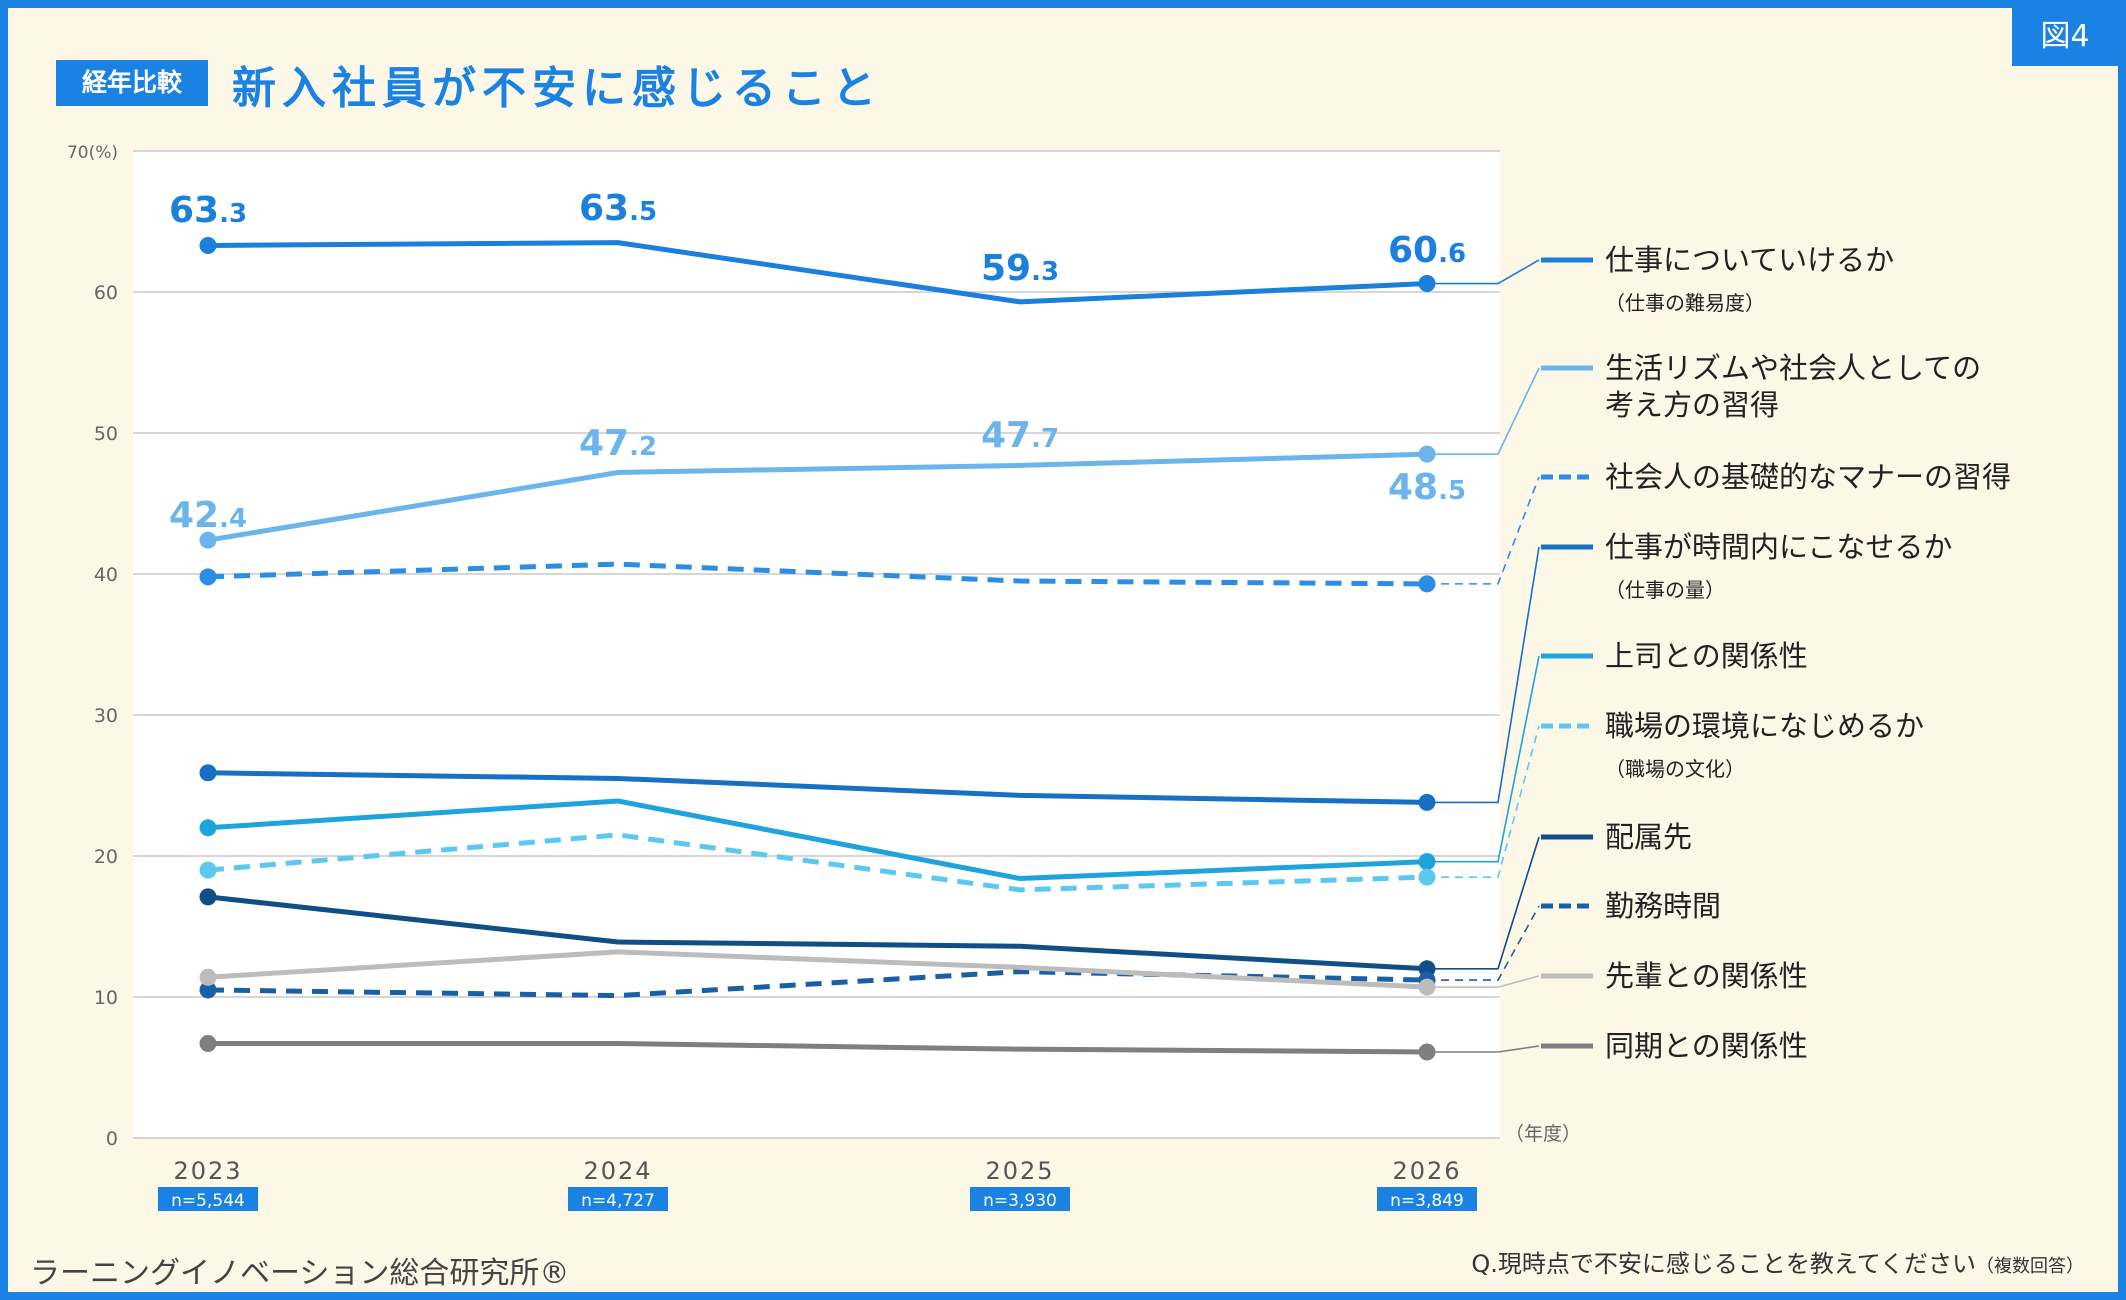 The image size is (2126, 1300). What do you see at coordinates (1808, 477) in the screenshot?
I see `legend-label: 社会人の基礎的なマナーの習得` at bounding box center [1808, 477].